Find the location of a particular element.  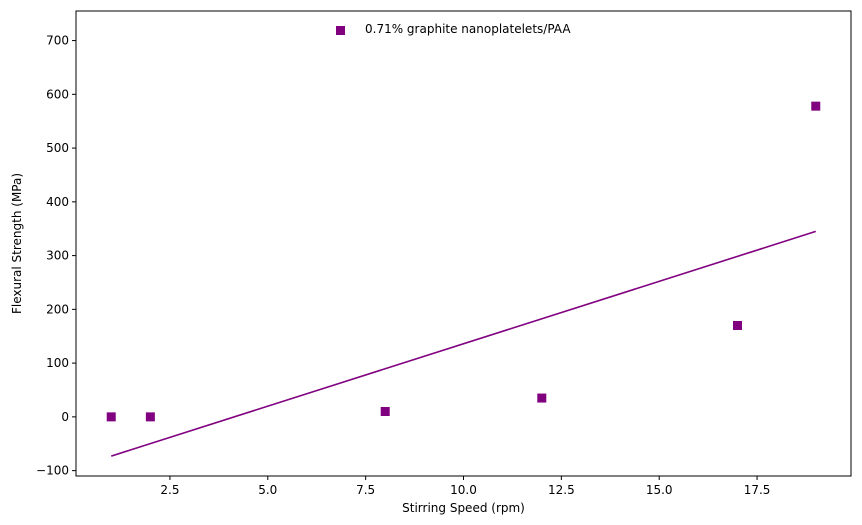

legend-label: 0.71% graphite nanoplatelets/PAA is located at coordinates (468, 29).